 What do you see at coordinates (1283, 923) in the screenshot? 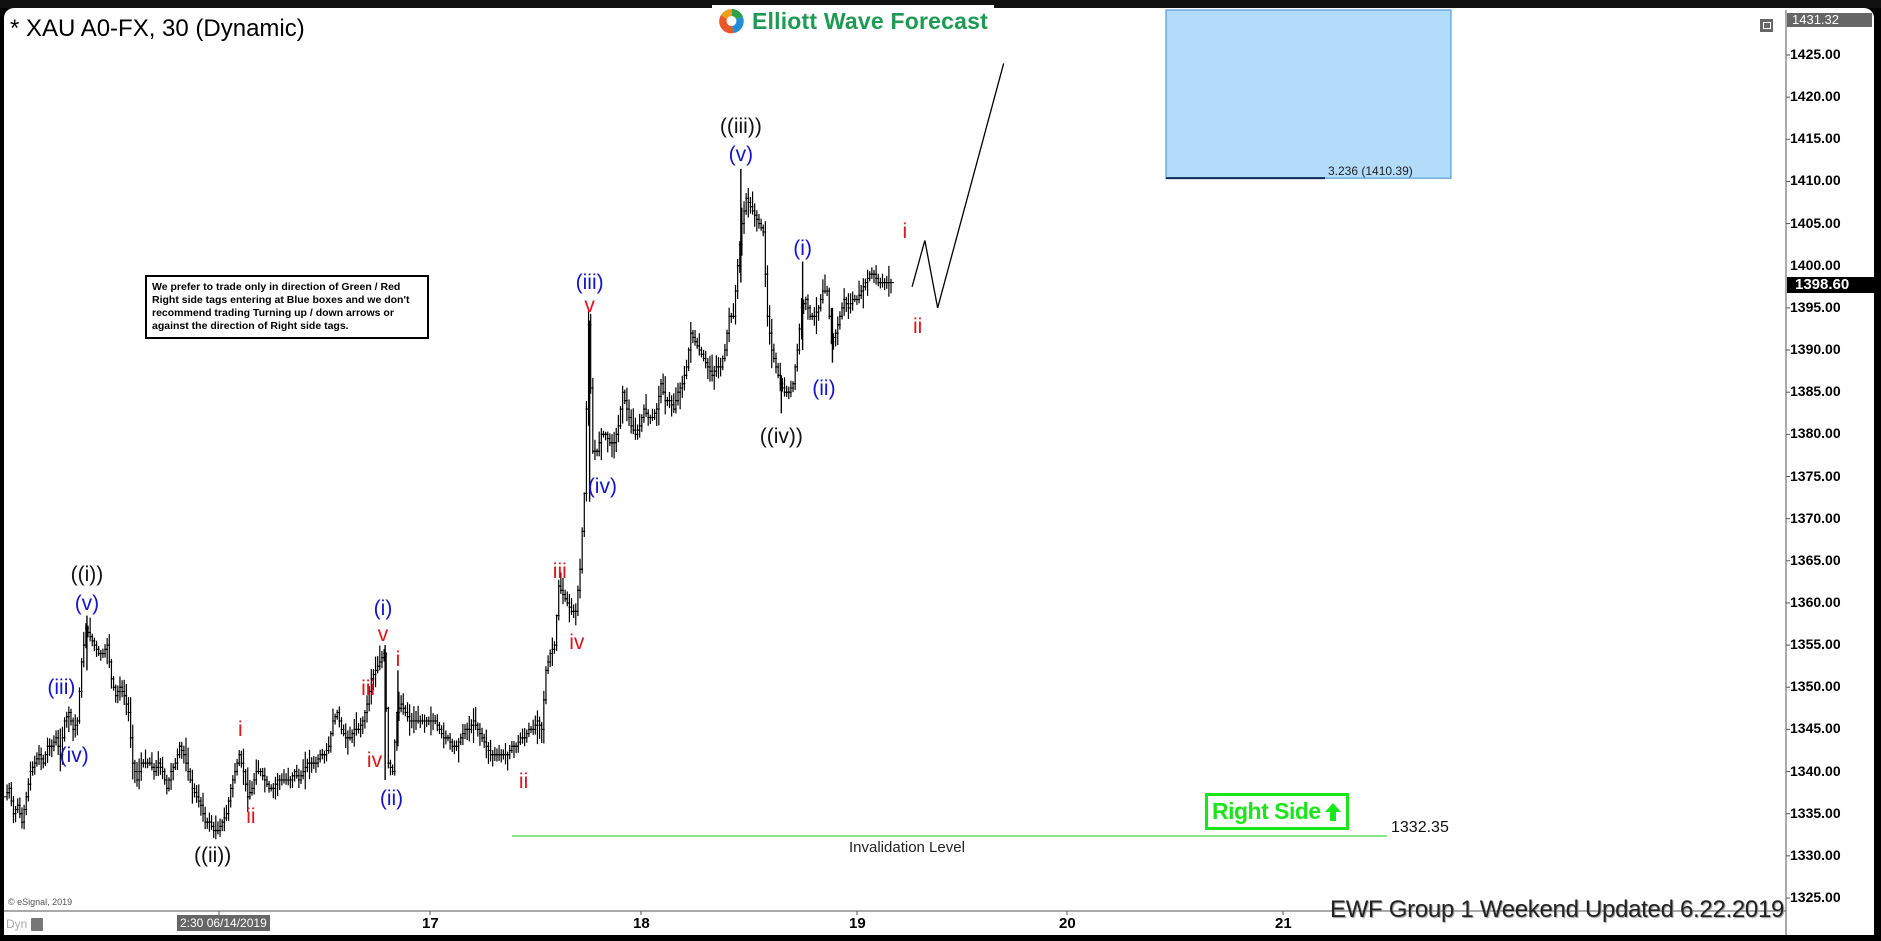
I see `time-tick-label: 21` at bounding box center [1283, 923].